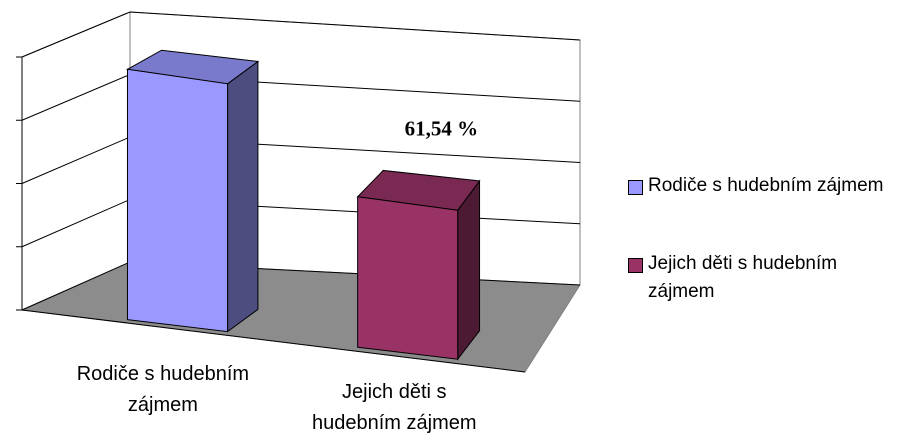 This screenshot has height=440, width=911. What do you see at coordinates (394, 408) in the screenshot?
I see `x-tick-label: Jejich děti s hudebním zájmem` at bounding box center [394, 408].